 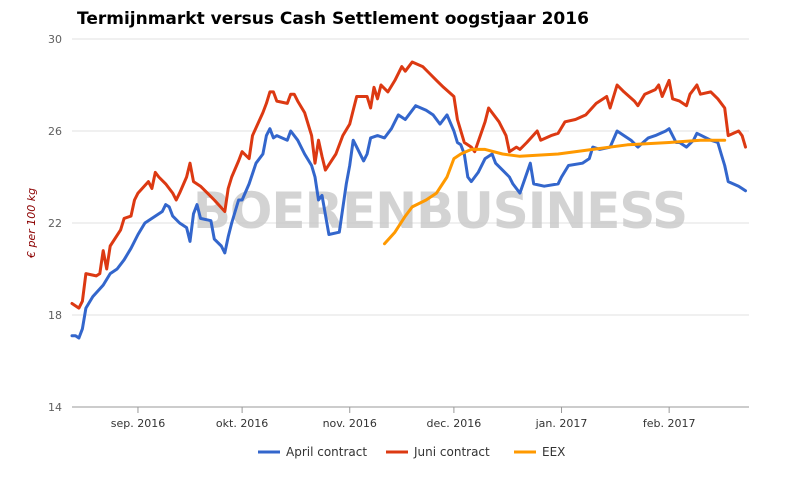 I want to click on y-axis-ticks: 14 18 22 26 30, so click(x=55, y=223).